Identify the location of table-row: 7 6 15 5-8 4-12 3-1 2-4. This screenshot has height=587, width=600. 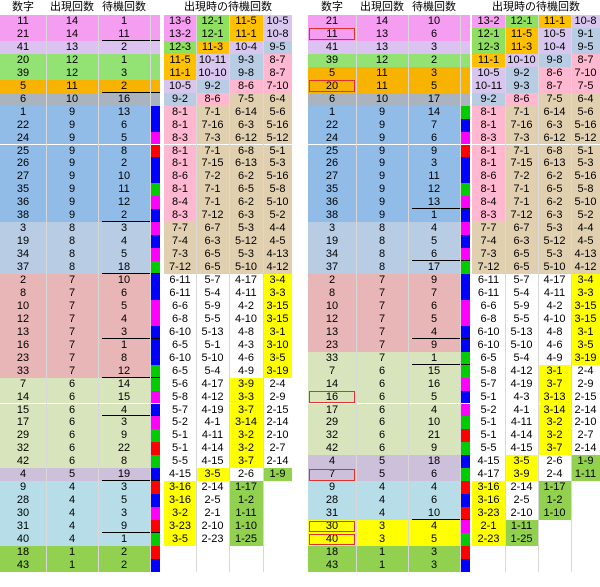
(454, 371).